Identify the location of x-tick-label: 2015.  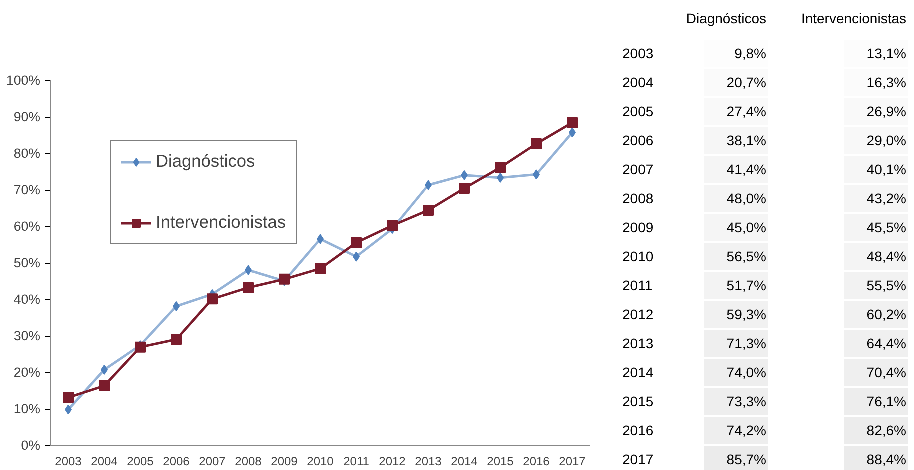
(500, 461).